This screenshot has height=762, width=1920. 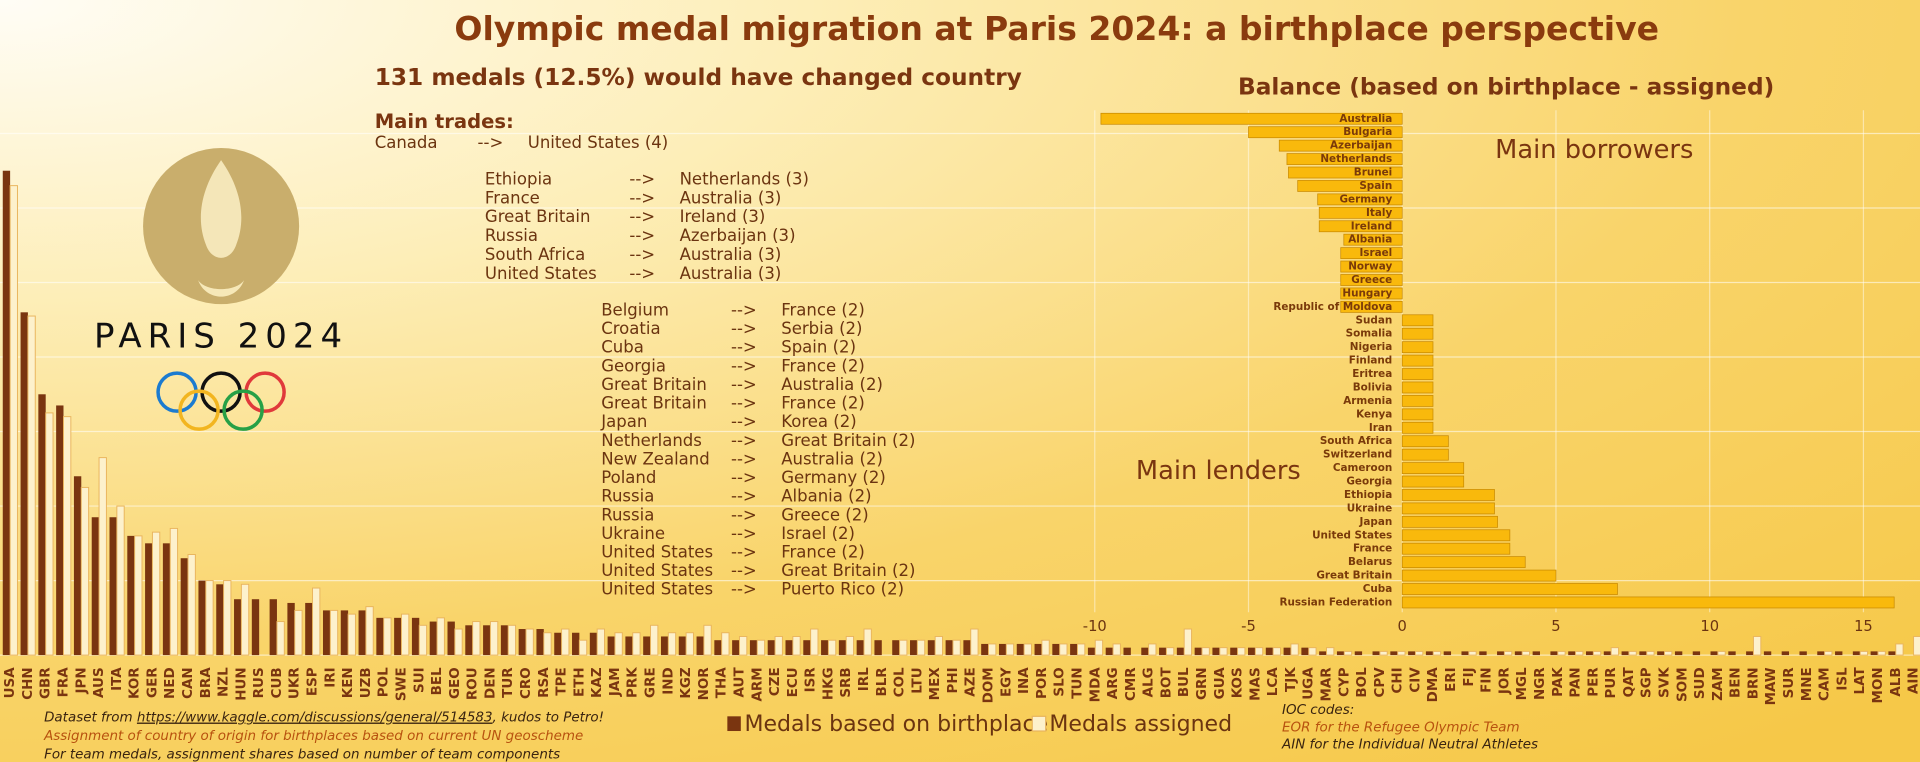 I want to click on x-tick-label: JAM, so click(x=615, y=682).